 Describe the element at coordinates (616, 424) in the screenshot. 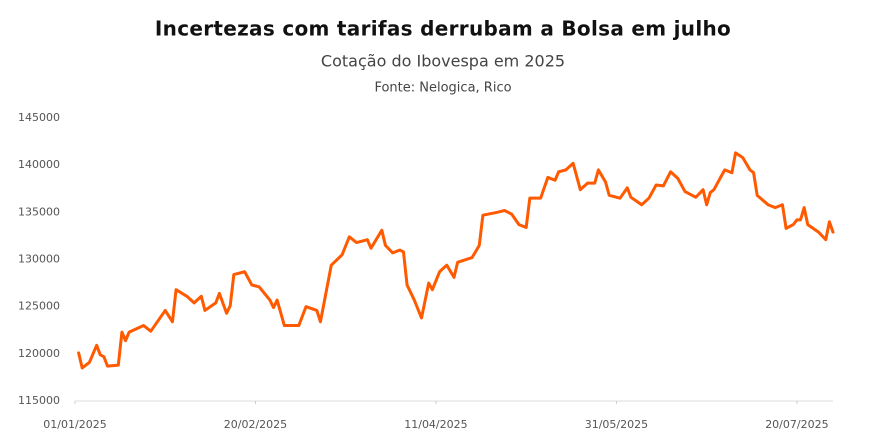

I see `x-tick-label: 31/05/2025` at that location.